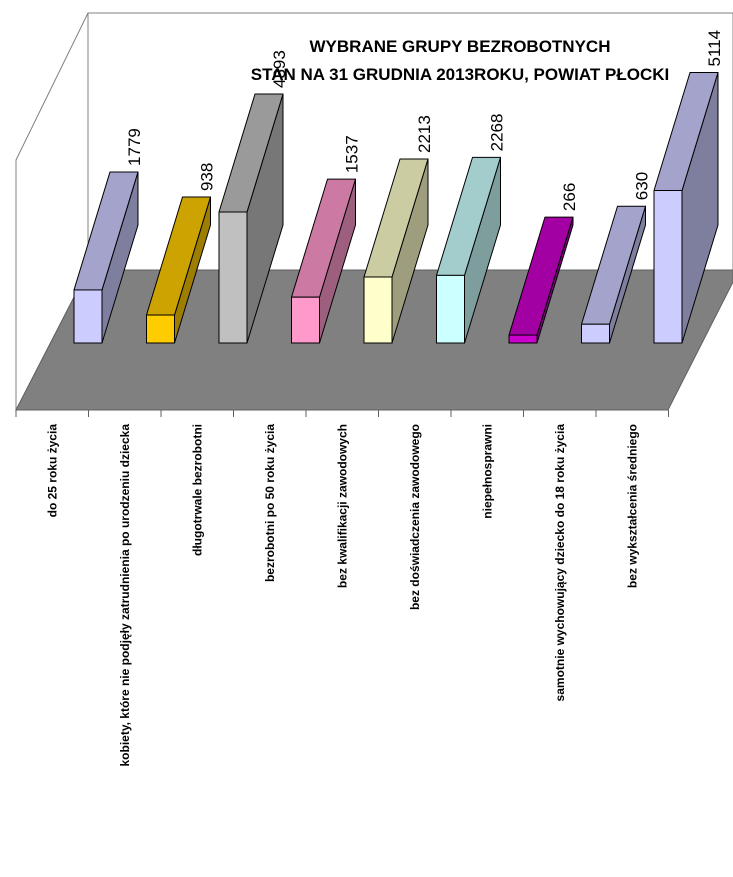 The image size is (733, 877). Describe the element at coordinates (197, 490) in the screenshot. I see `category-label-3: długotrwale bezrobotni` at that location.